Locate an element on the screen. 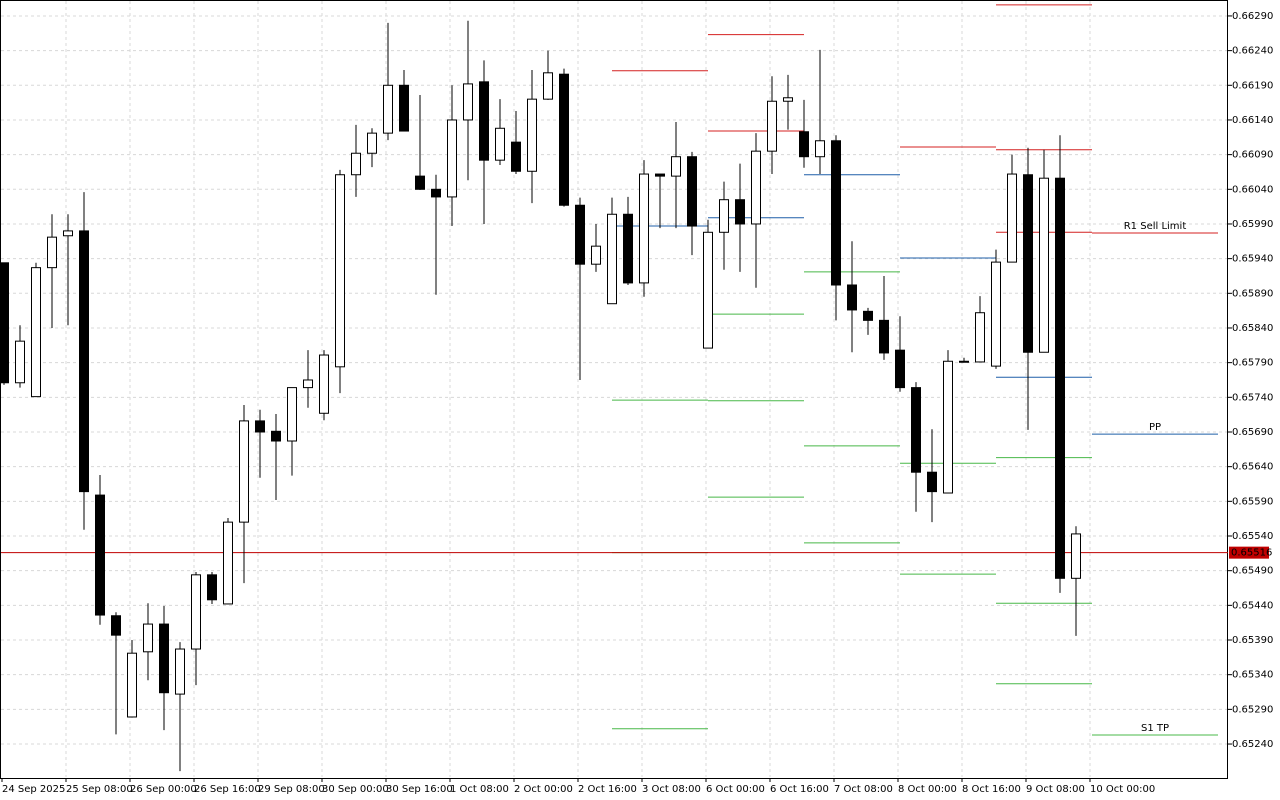  y-tick-label: 0.65340 is located at coordinates (1252, 675).